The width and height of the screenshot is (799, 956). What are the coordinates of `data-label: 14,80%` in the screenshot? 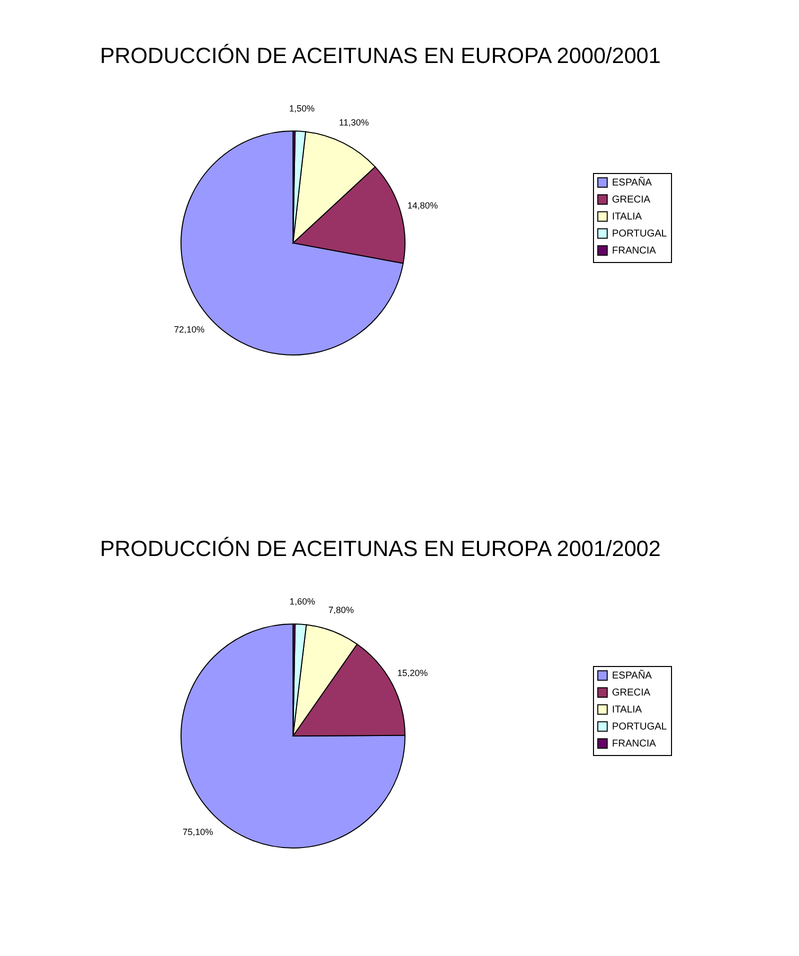 It's located at (422, 205).